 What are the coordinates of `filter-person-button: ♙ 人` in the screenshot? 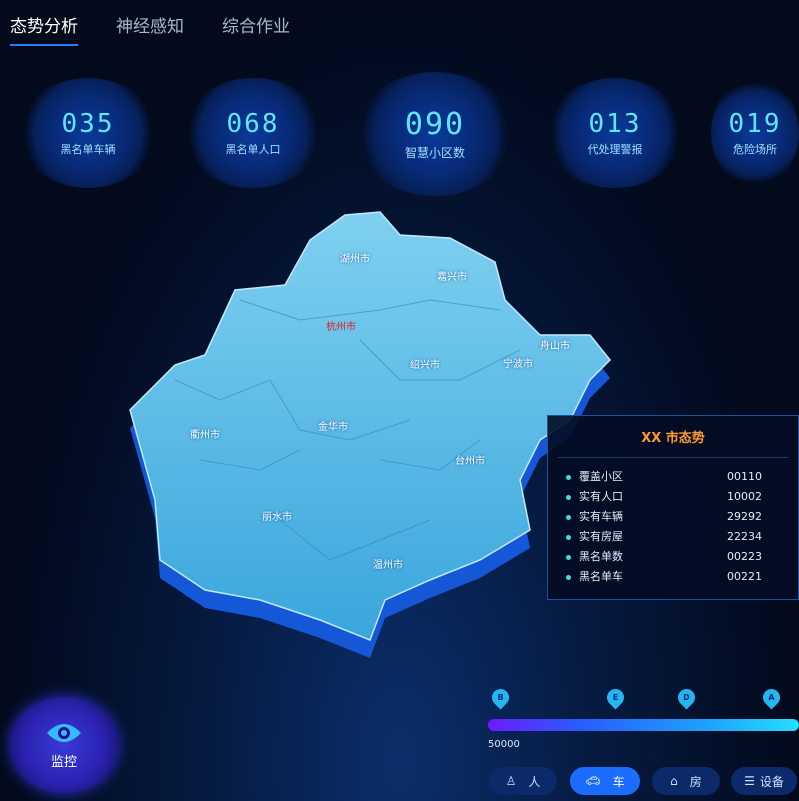 It's located at (523, 781).